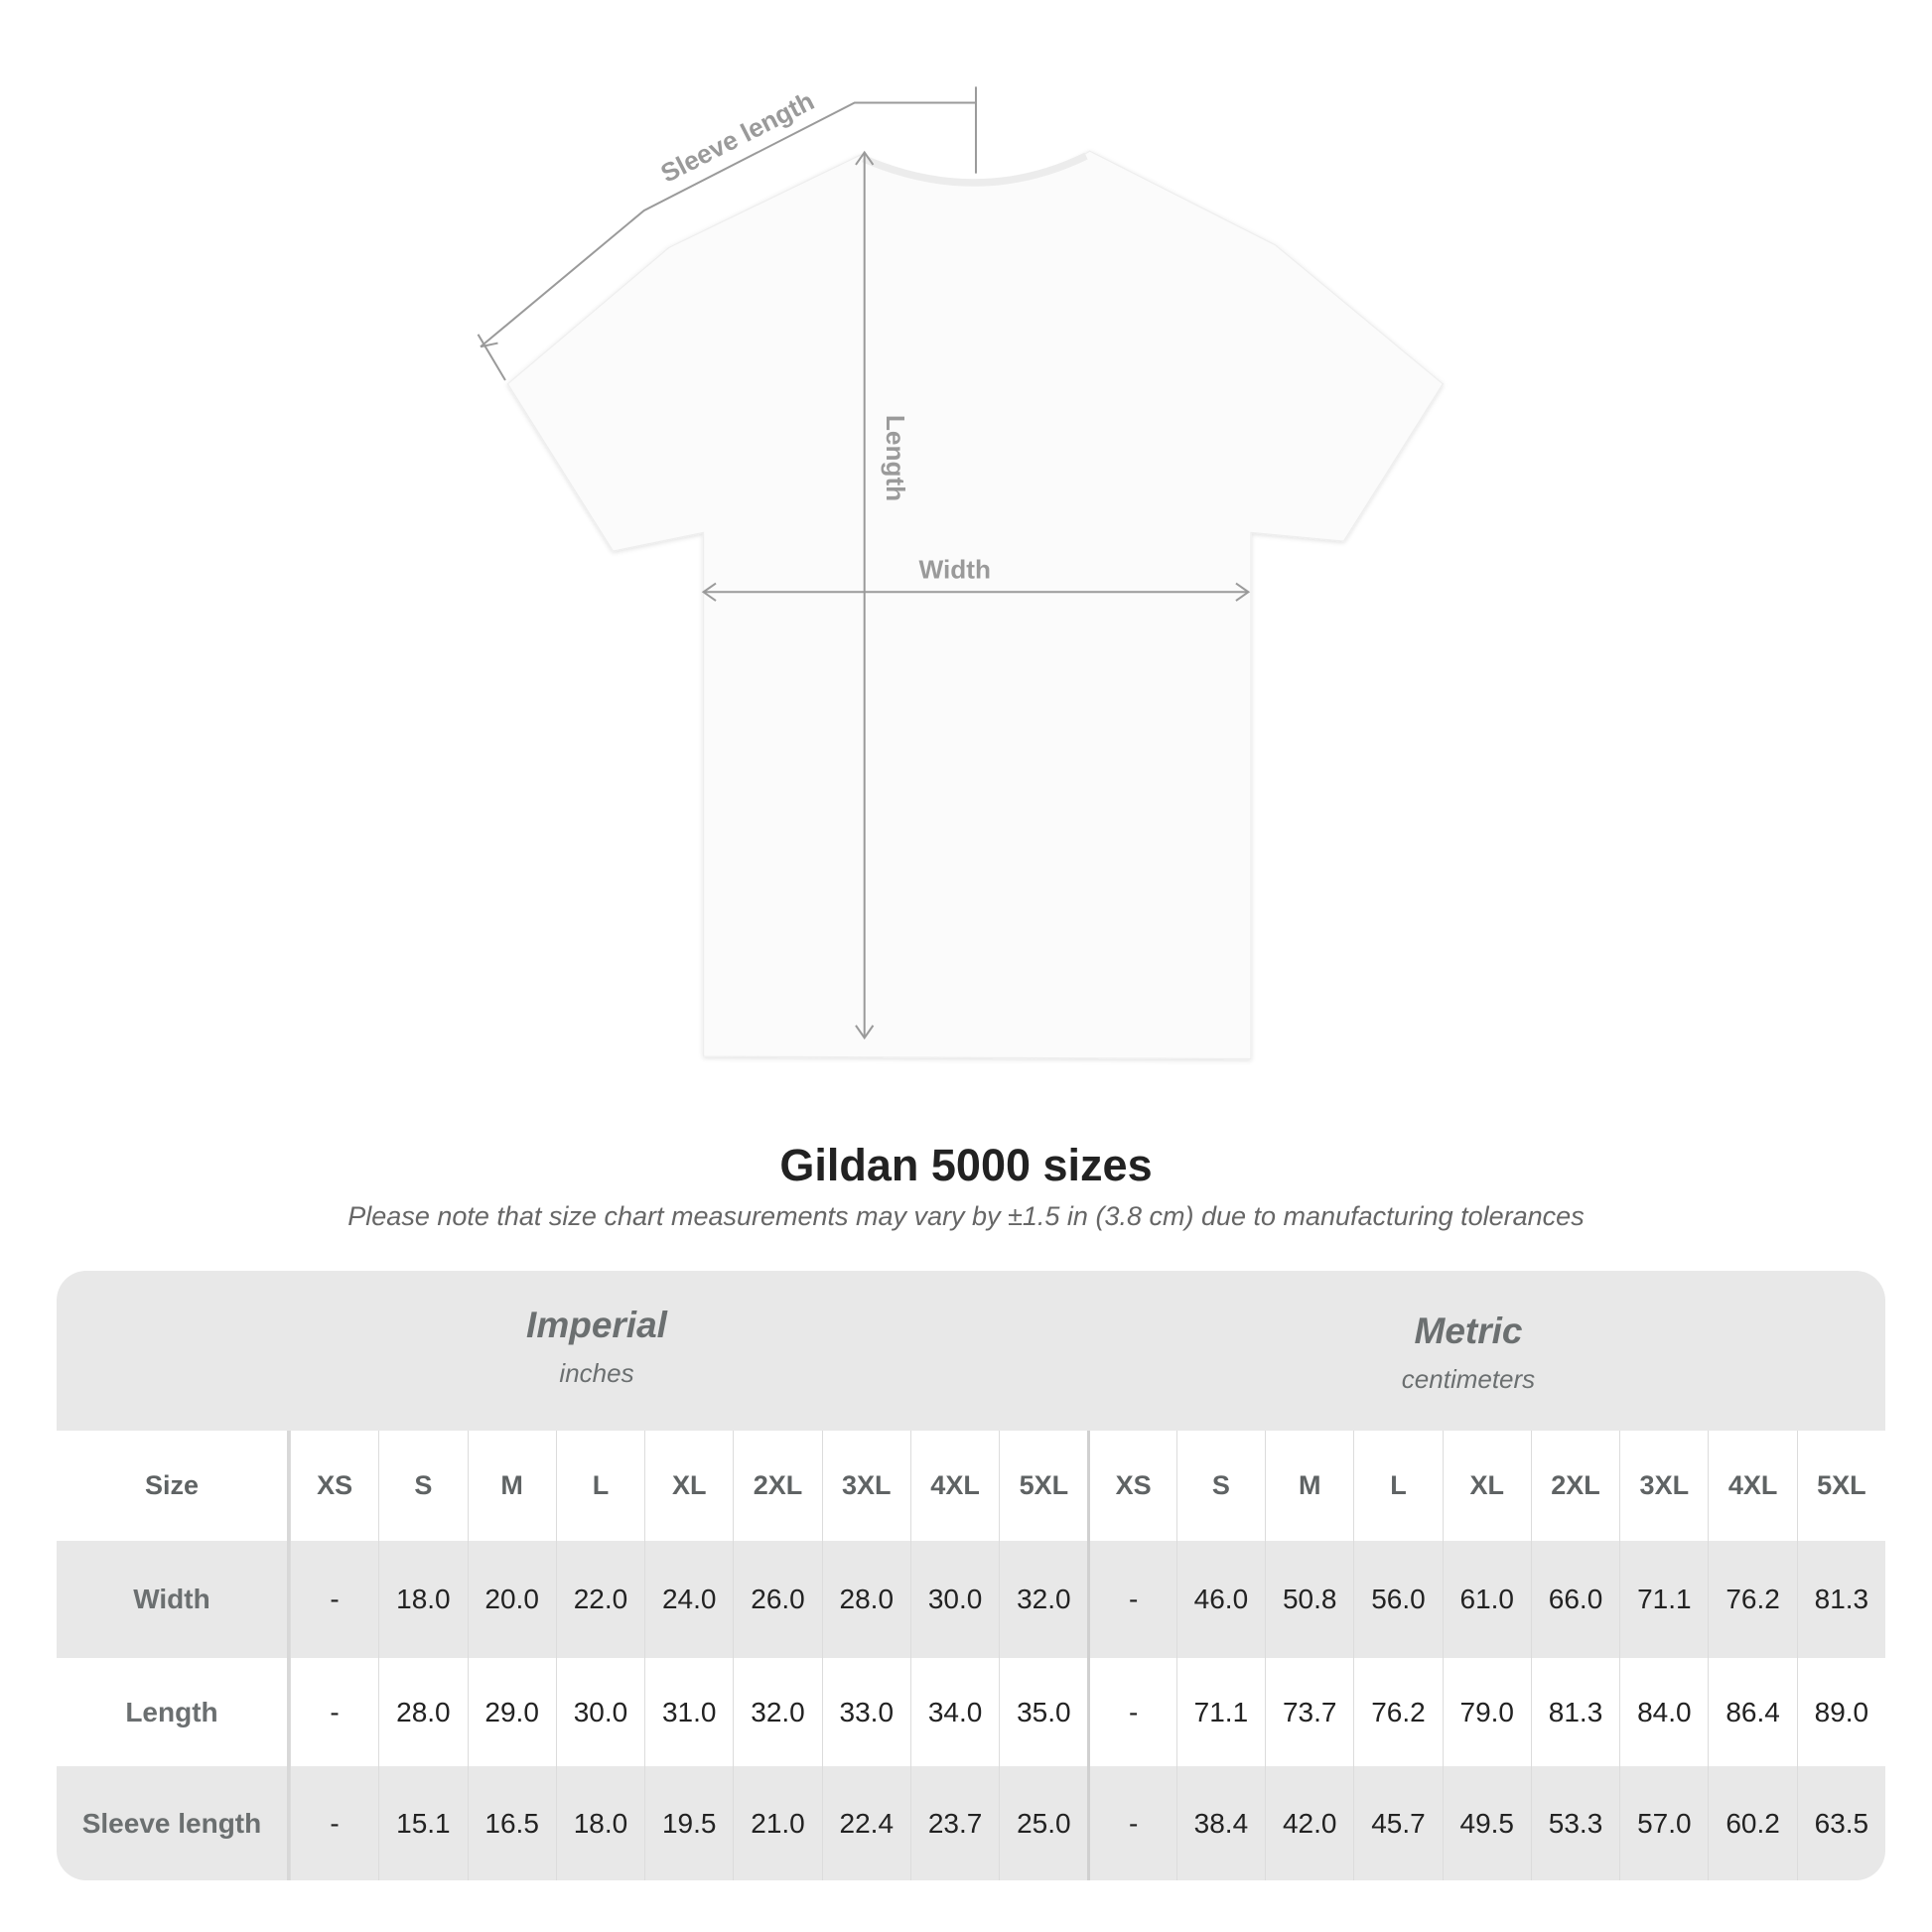  I want to click on size-header-metric-4xl: 4XL, so click(1752, 1486).